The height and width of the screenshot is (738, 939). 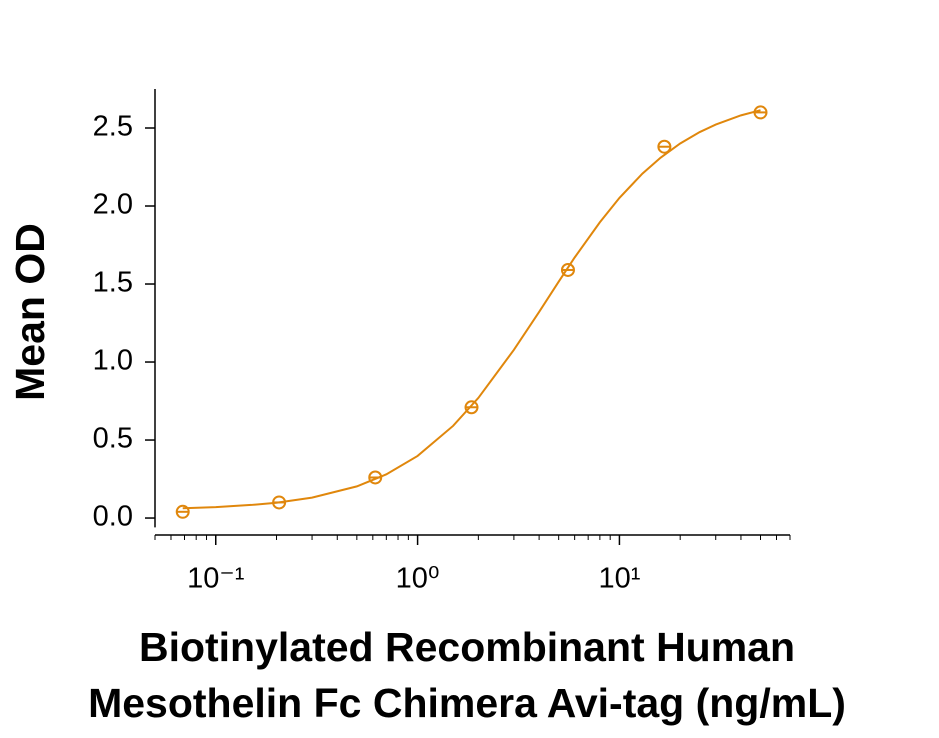 What do you see at coordinates (113, 127) in the screenshot?
I see `y-tick-label: 2.5` at bounding box center [113, 127].